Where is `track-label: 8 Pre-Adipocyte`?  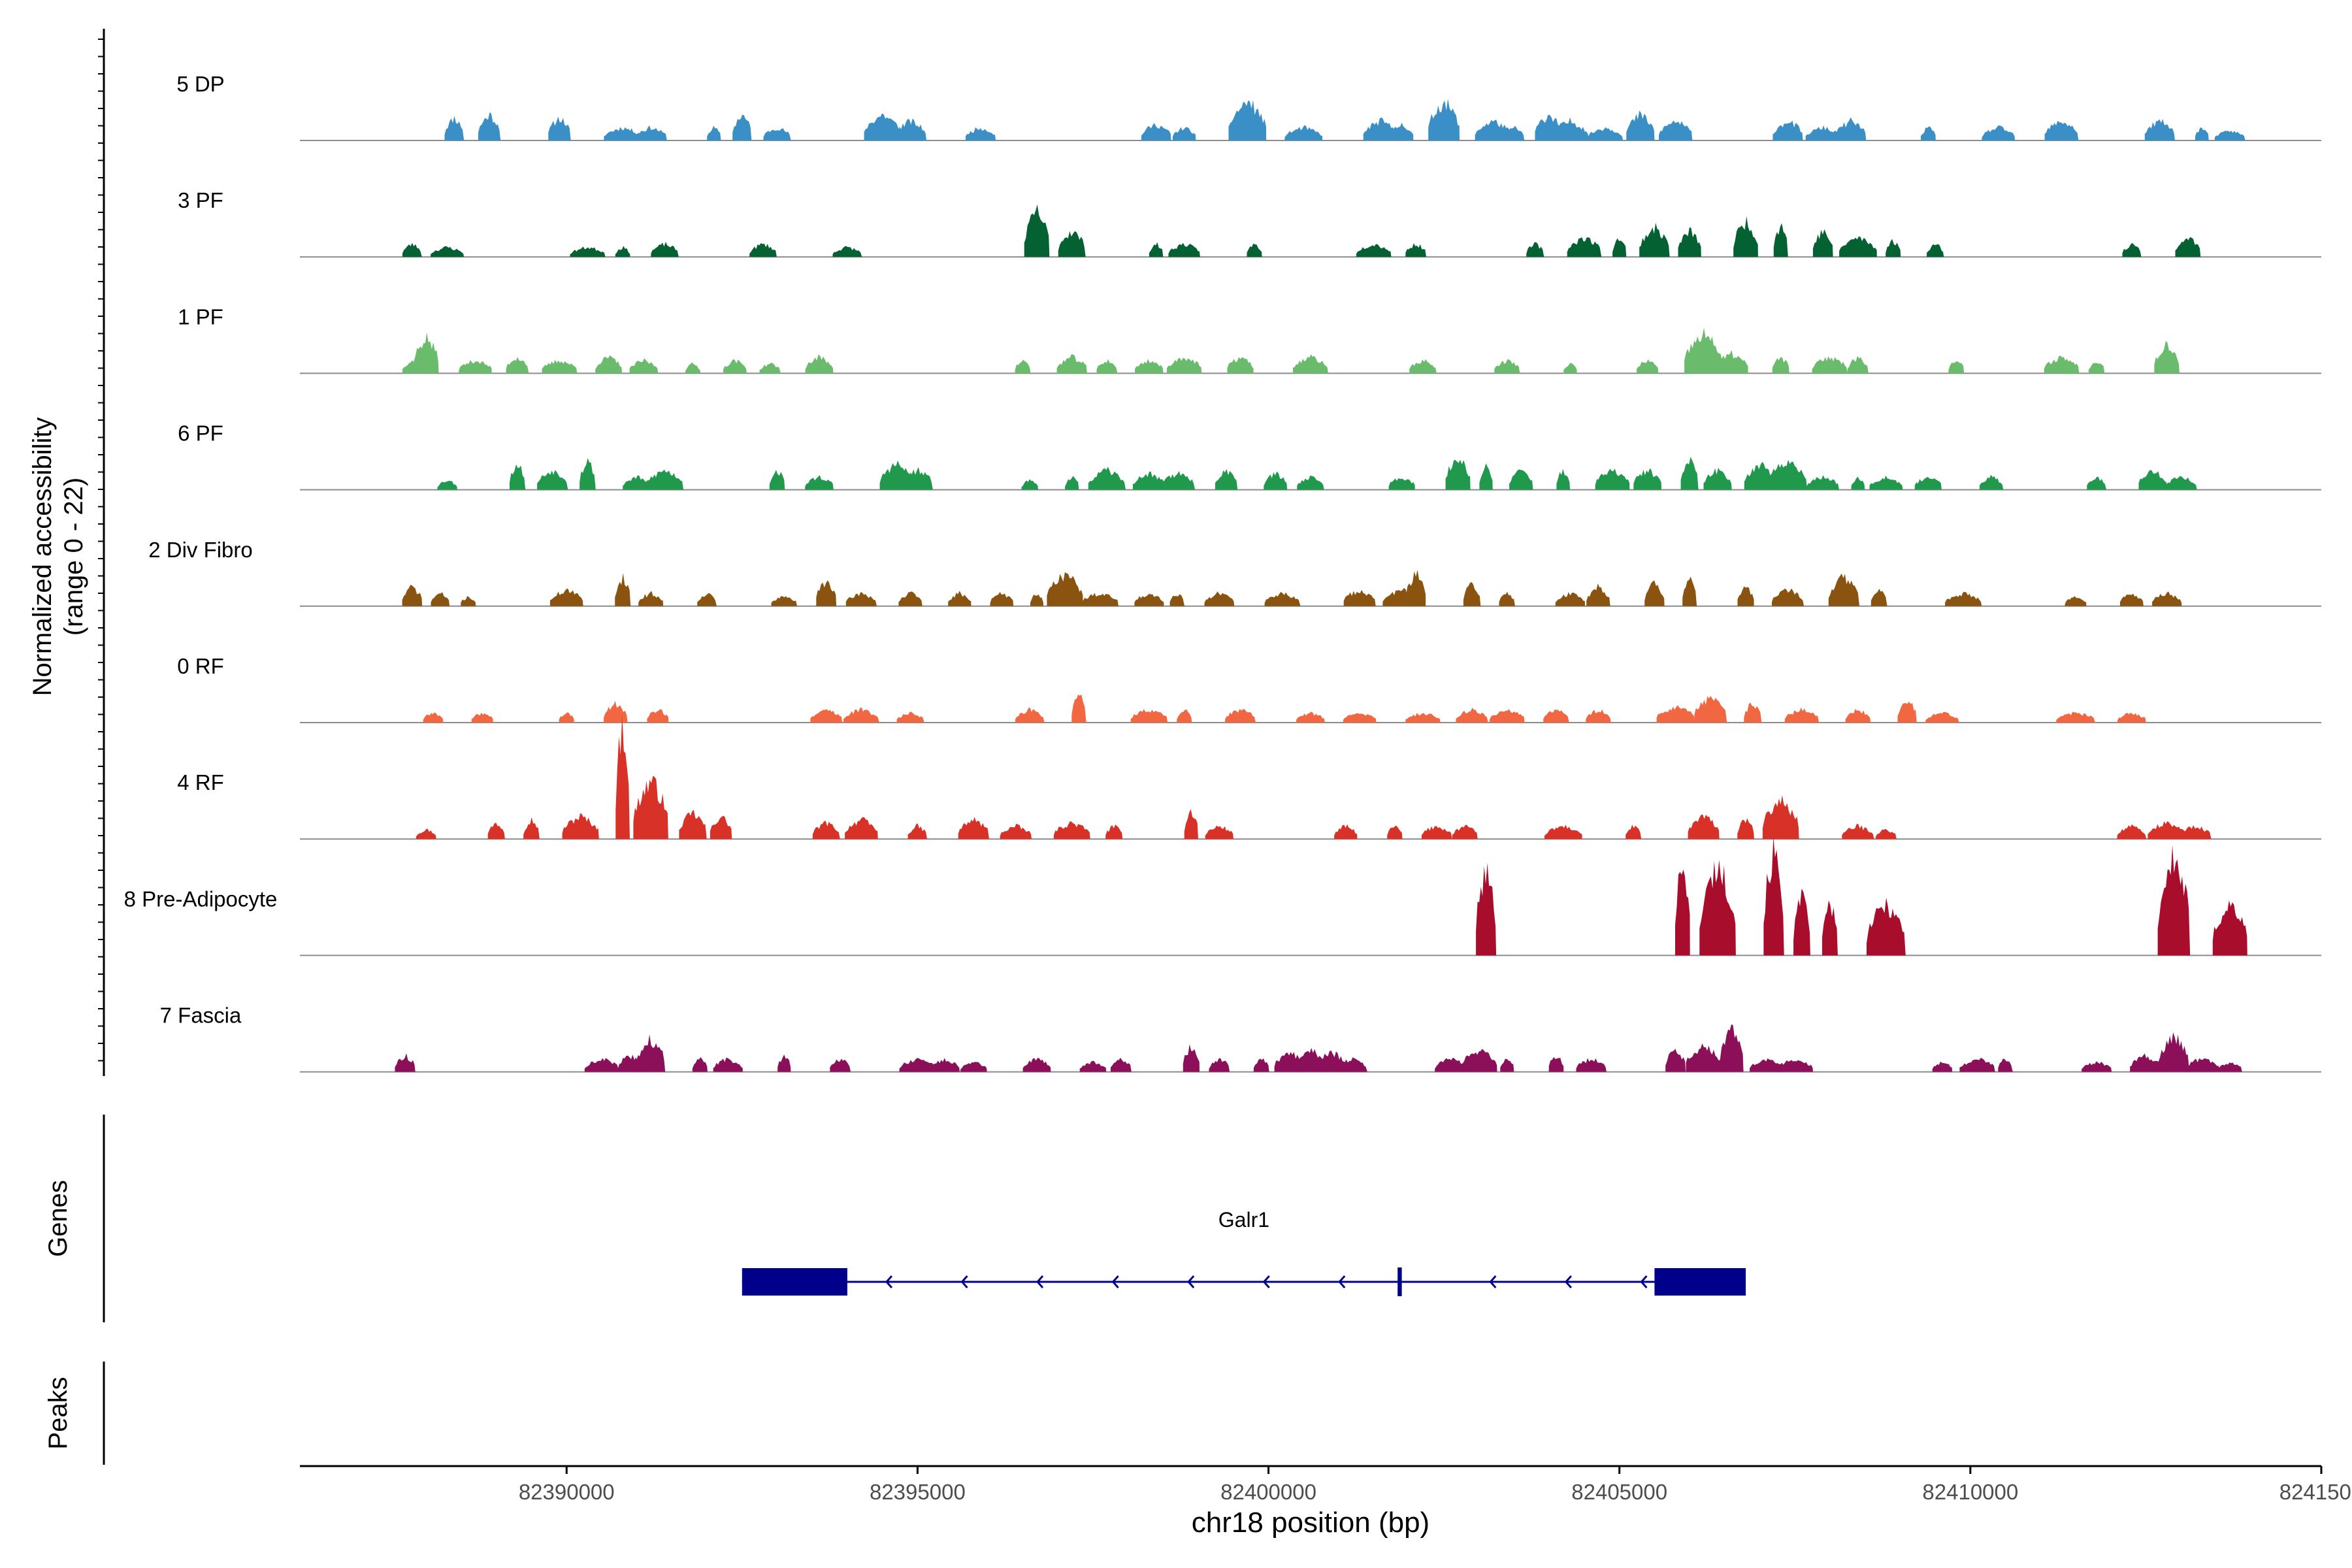
track-label: 8 Pre-Adipocyte is located at coordinates (201, 899).